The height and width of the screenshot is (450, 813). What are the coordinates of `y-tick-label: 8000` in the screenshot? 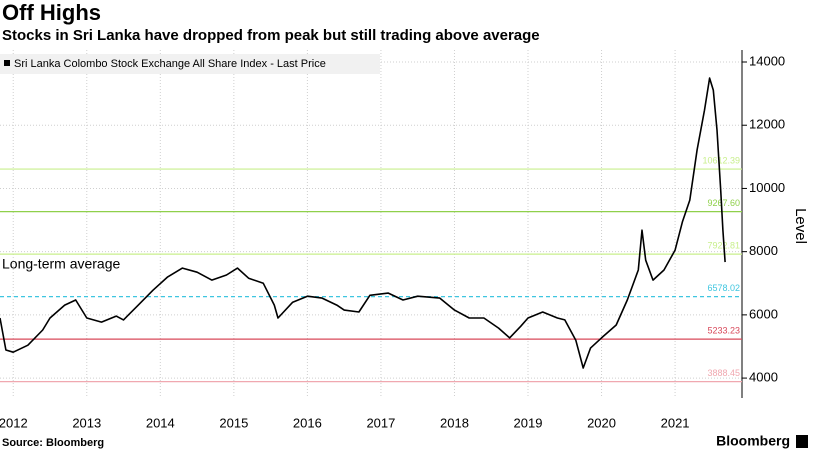 It's located at (763, 250).